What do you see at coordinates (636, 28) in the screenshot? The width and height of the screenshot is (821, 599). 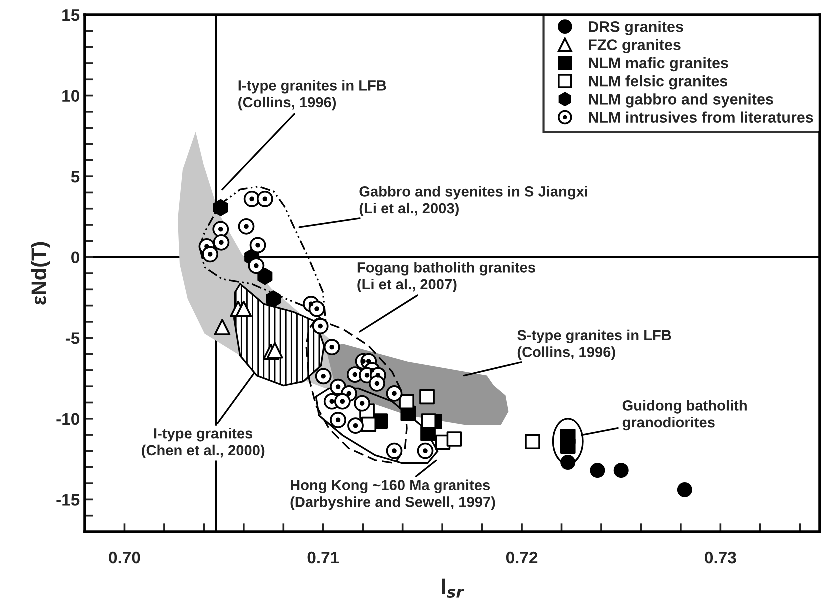 I see `legend-label: DRS granites` at bounding box center [636, 28].